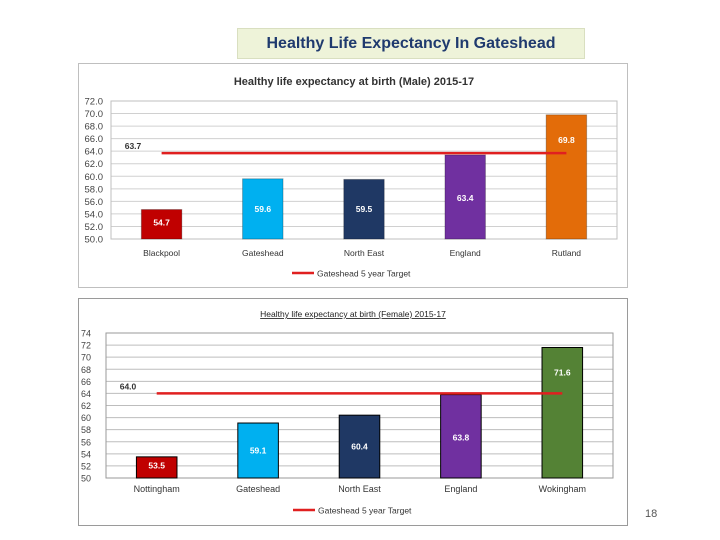 The width and height of the screenshot is (720, 540). Describe the element at coordinates (94, 152) in the screenshot. I see `y-tick-label: 64.0` at that location.